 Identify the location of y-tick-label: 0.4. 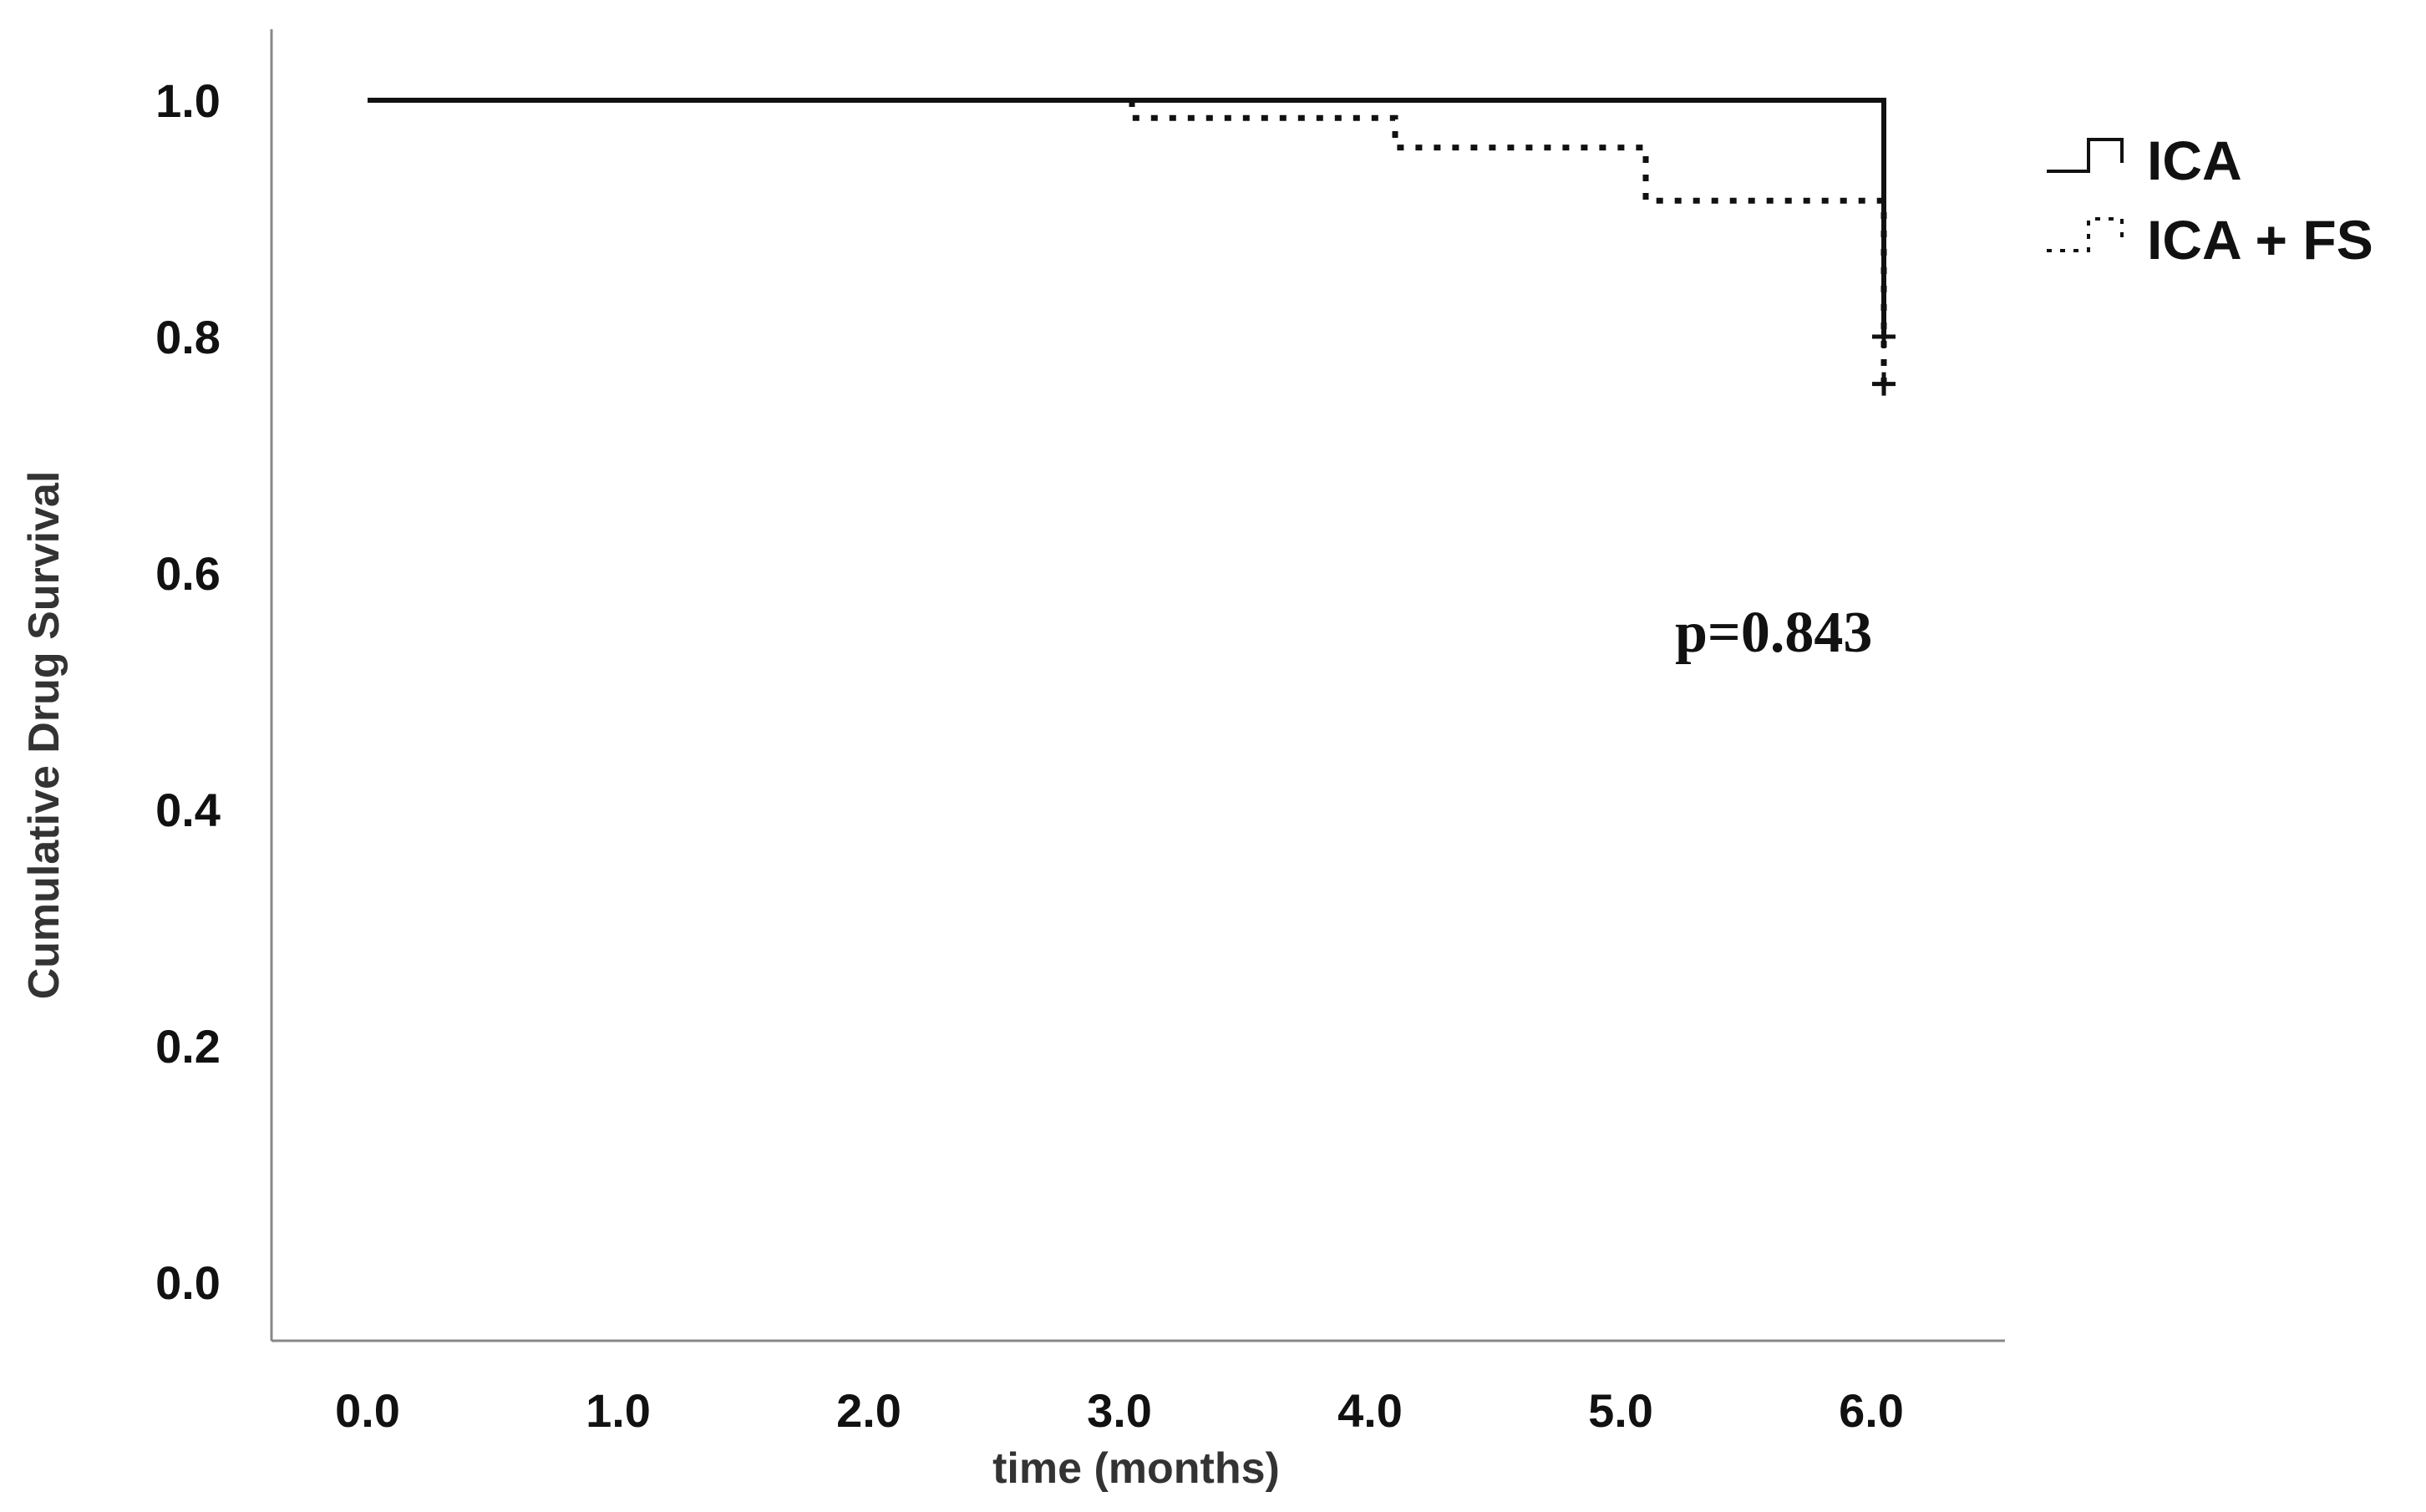
(188, 810).